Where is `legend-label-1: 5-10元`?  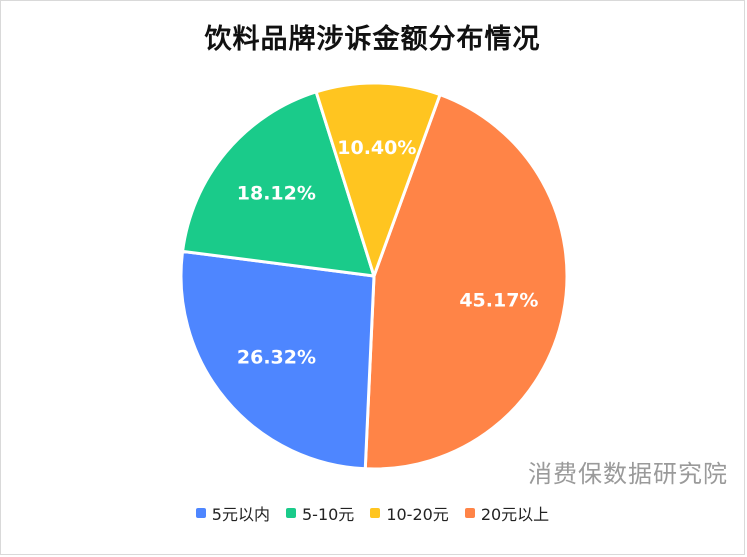 legend-label-1: 5-10元 is located at coordinates (328, 514).